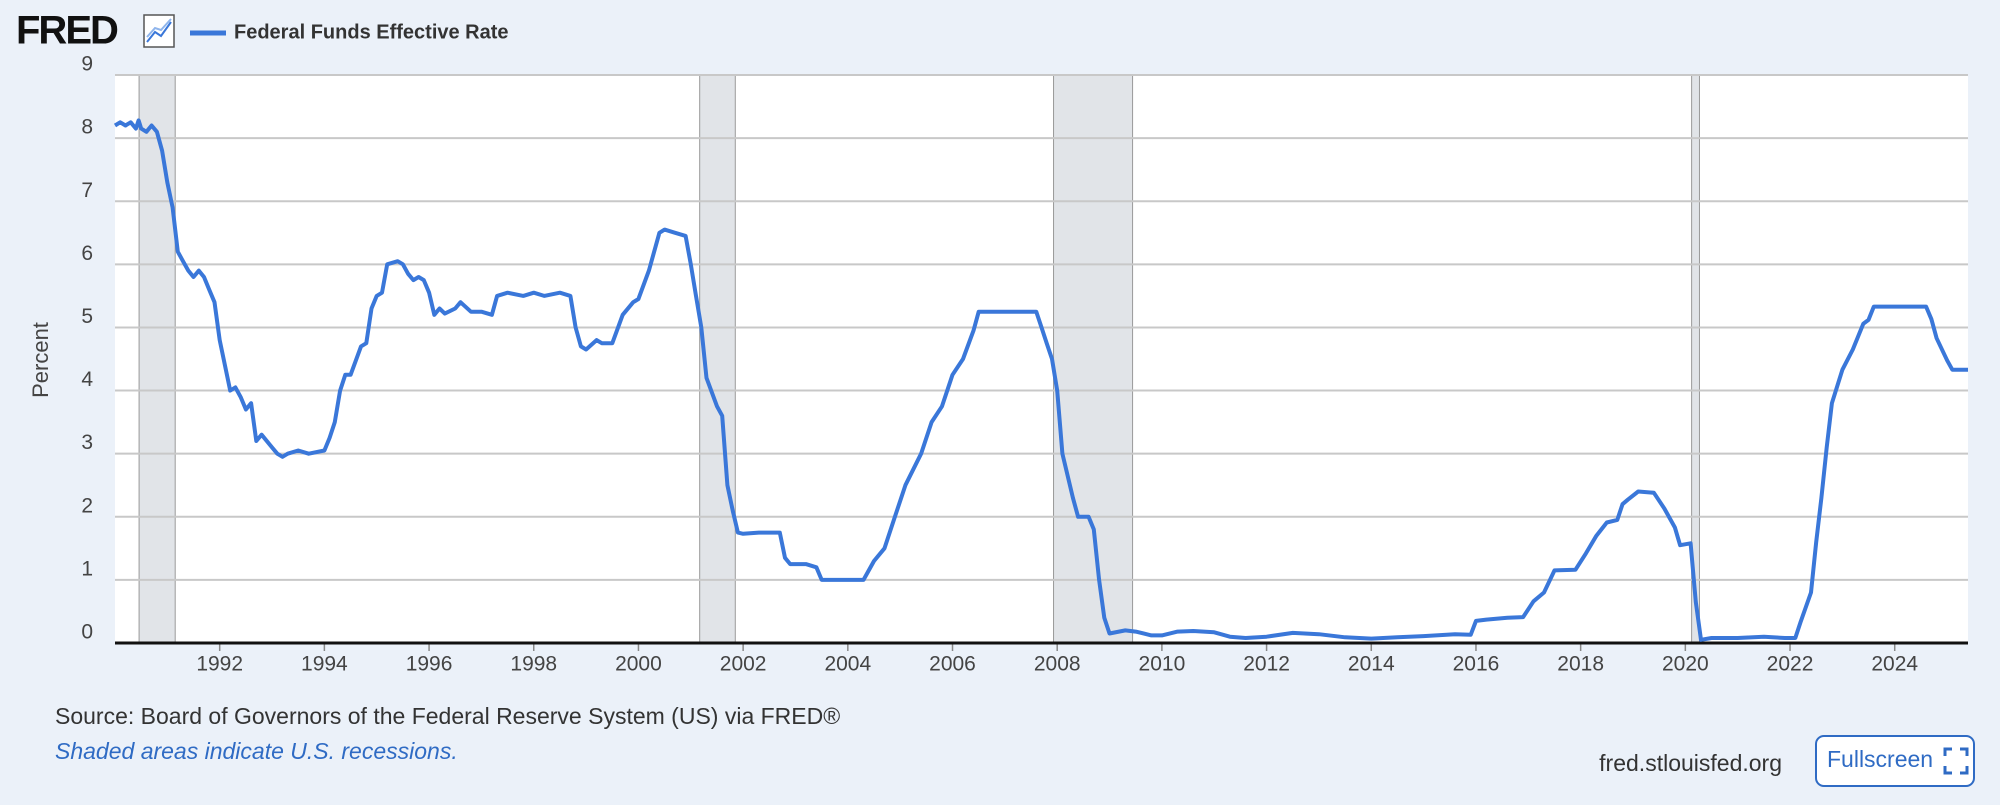  Describe the element at coordinates (87, 190) in the screenshot. I see `y-tick-label: 7` at that location.